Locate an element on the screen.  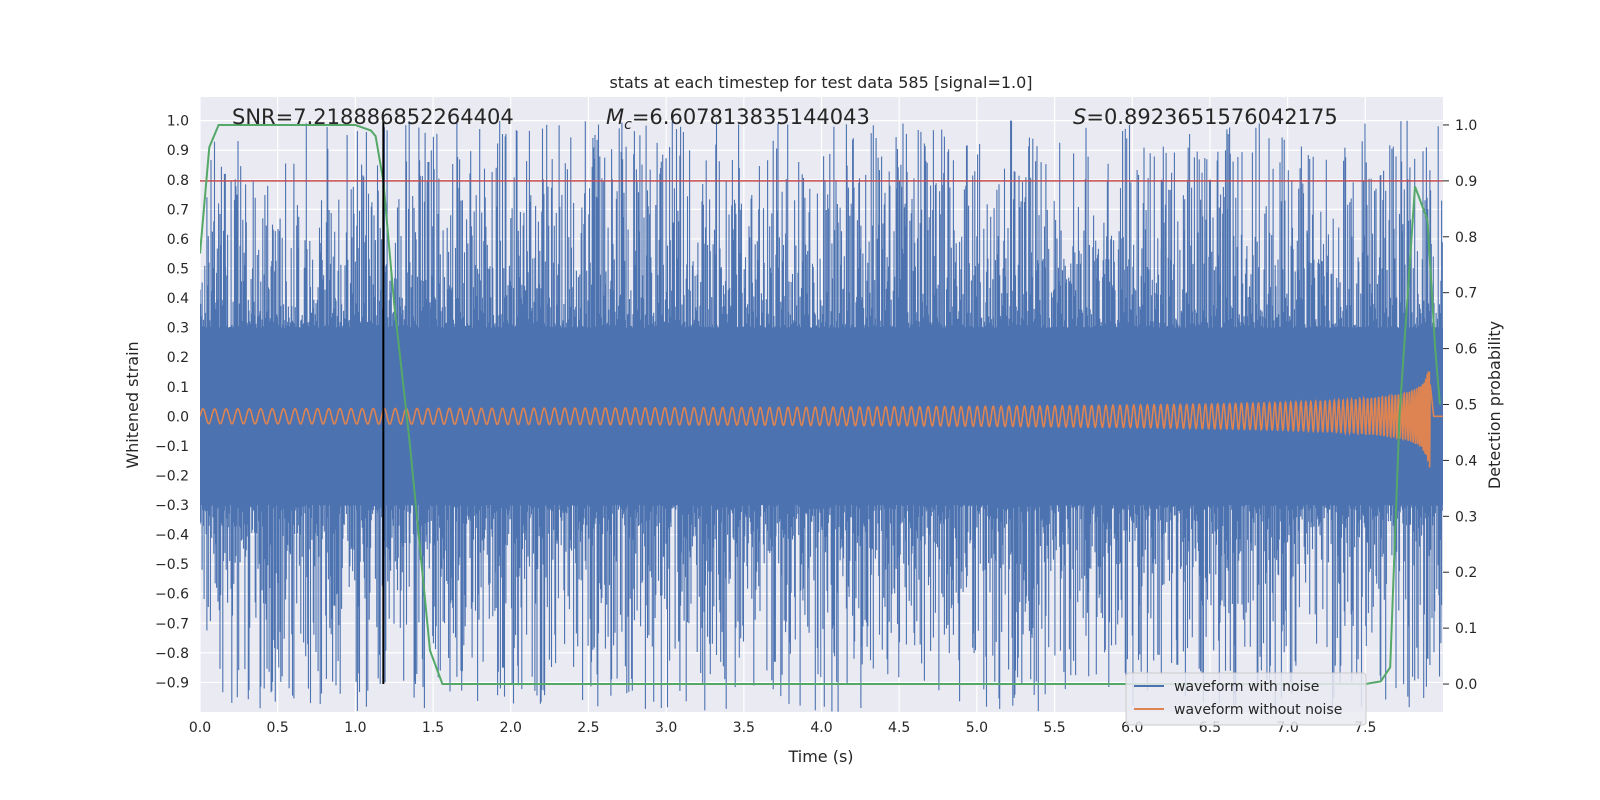
legend-box is located at coordinates (1246, 699).